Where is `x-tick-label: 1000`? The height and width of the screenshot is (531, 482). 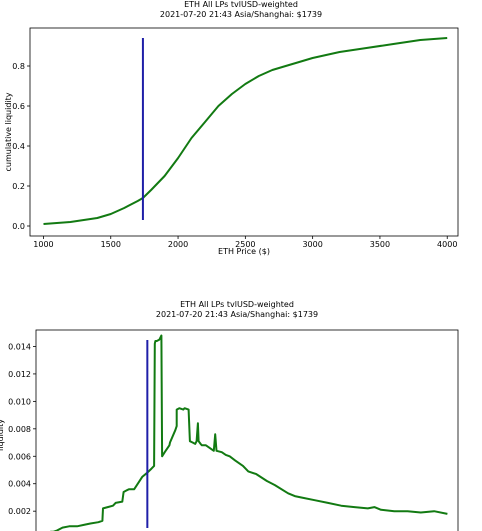 x-tick-label: 1000 is located at coordinates (43, 244).